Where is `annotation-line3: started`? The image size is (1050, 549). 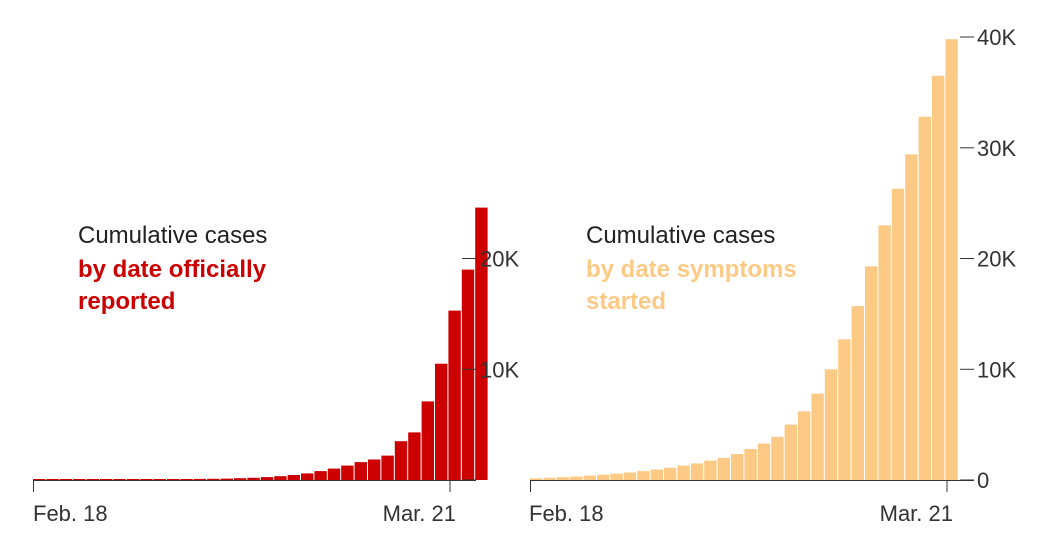
annotation-line3: started is located at coordinates (626, 301).